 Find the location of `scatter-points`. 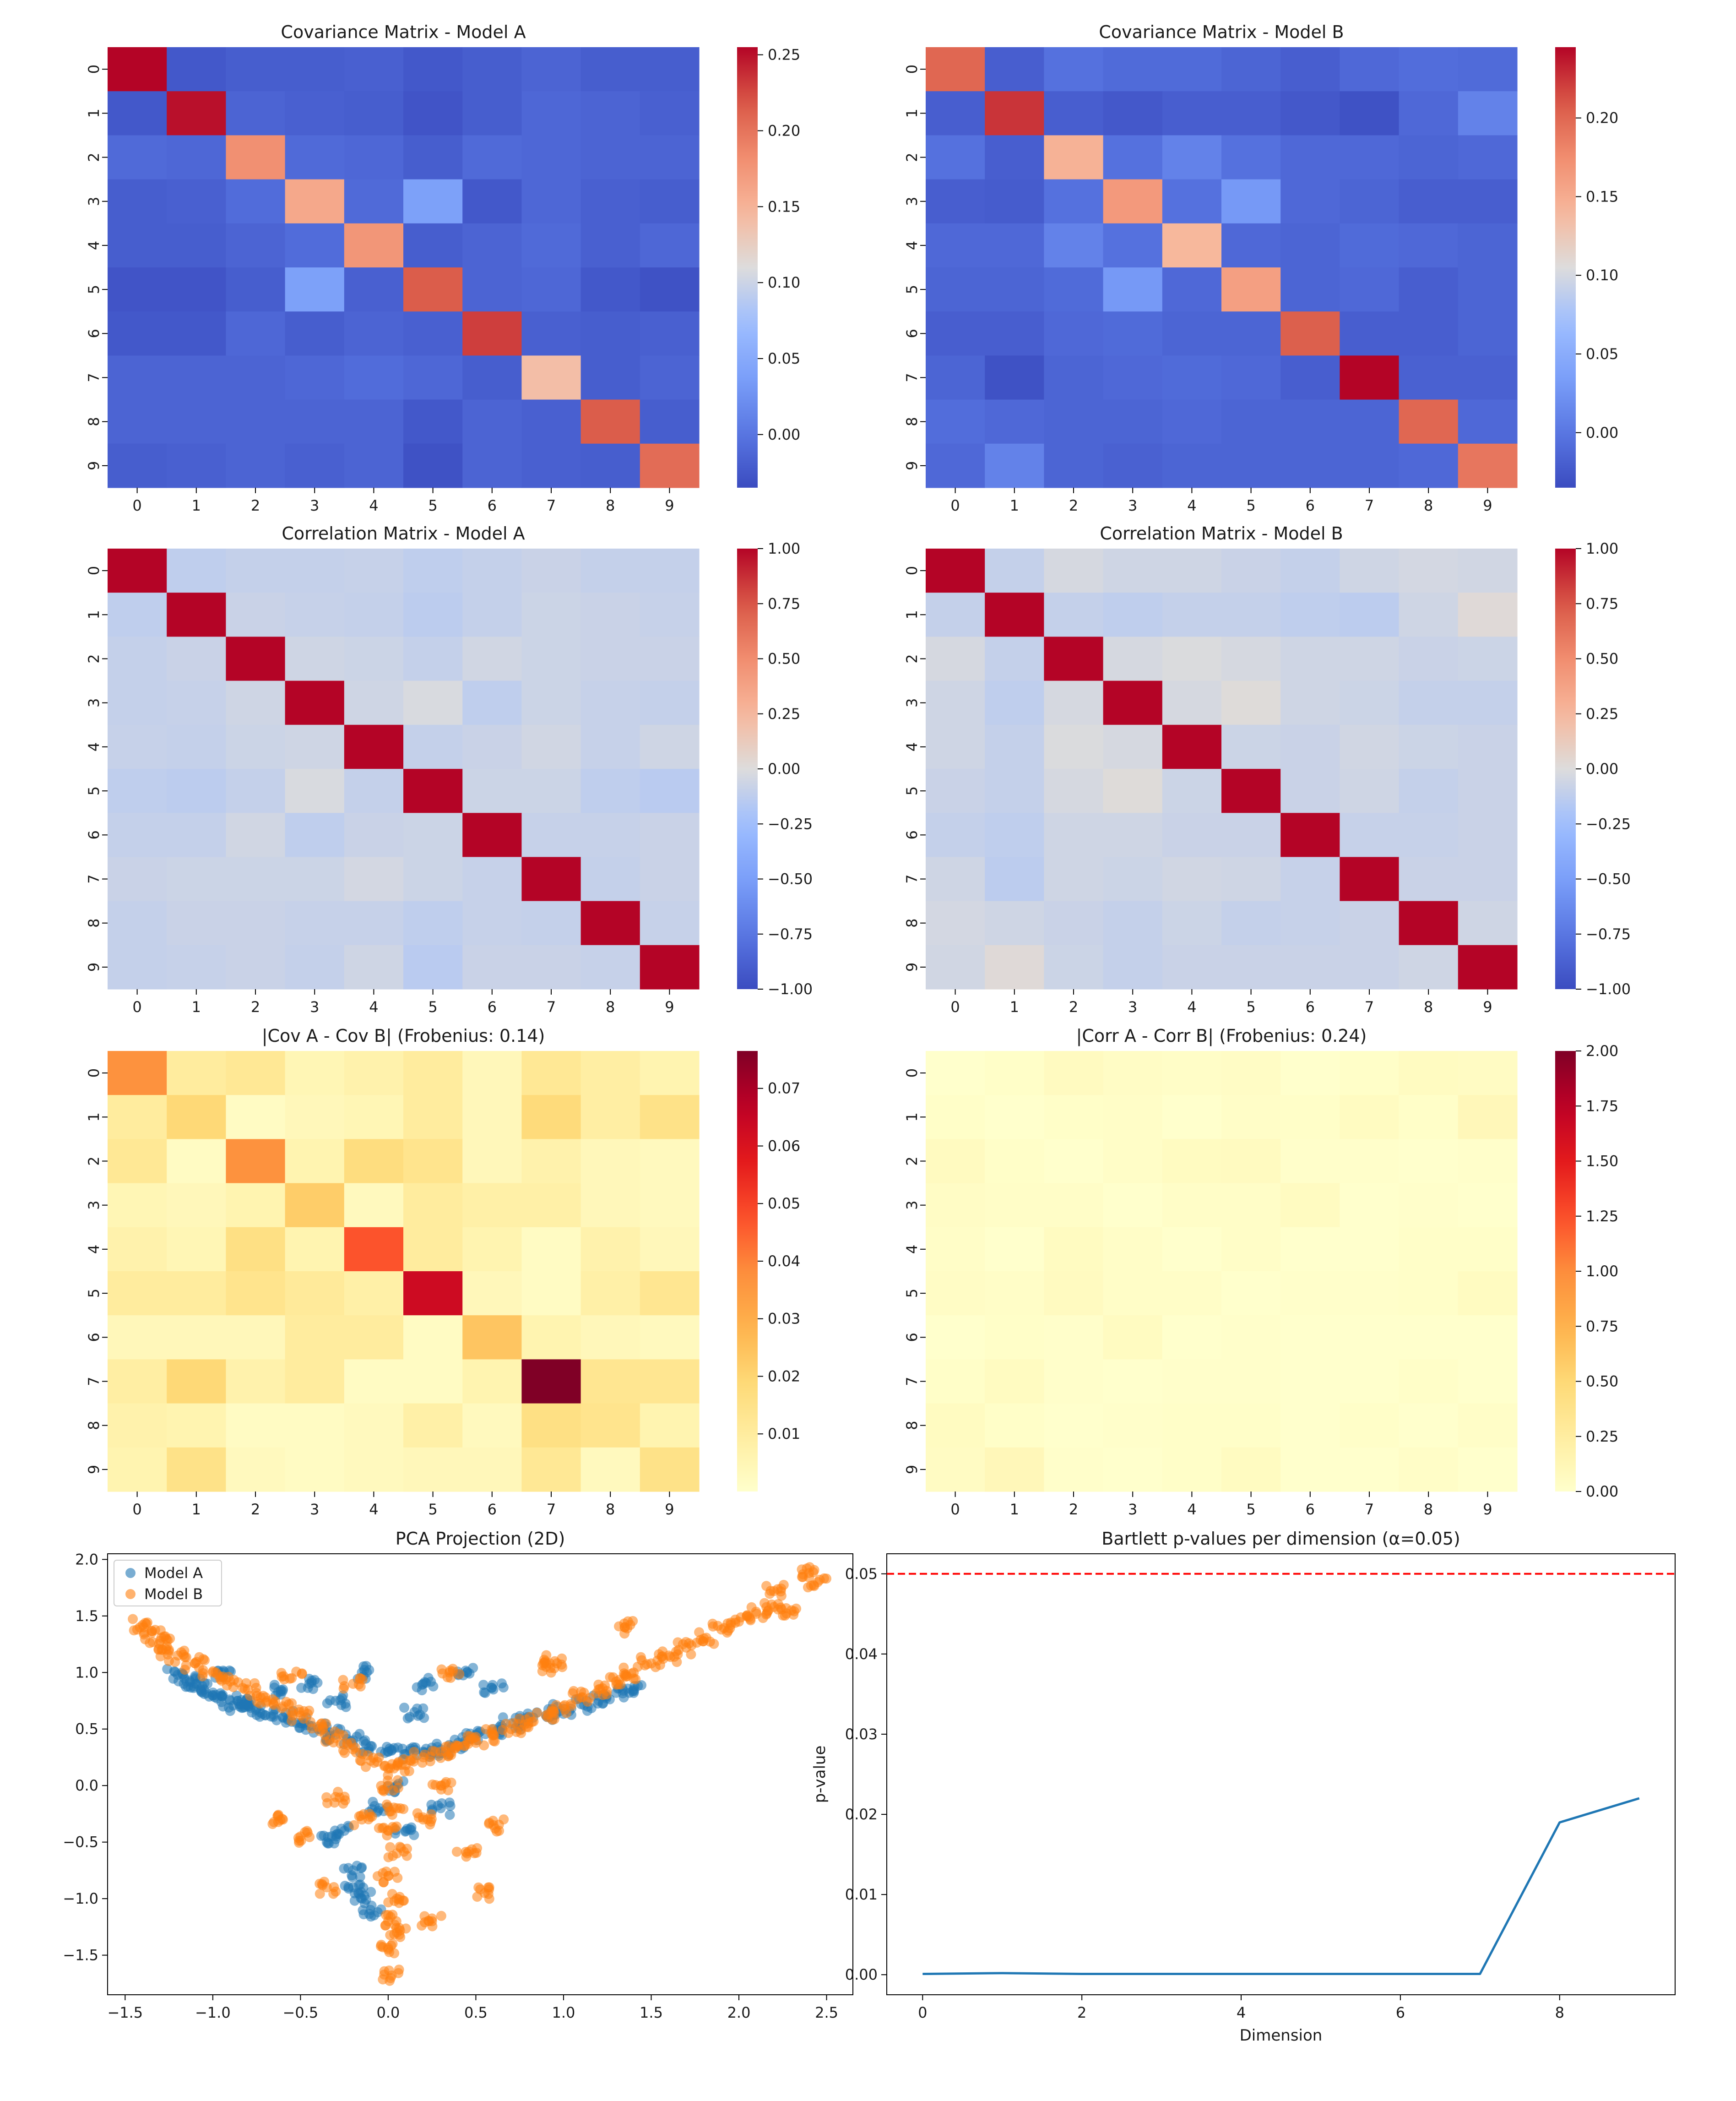

scatter-points is located at coordinates (480, 1774).